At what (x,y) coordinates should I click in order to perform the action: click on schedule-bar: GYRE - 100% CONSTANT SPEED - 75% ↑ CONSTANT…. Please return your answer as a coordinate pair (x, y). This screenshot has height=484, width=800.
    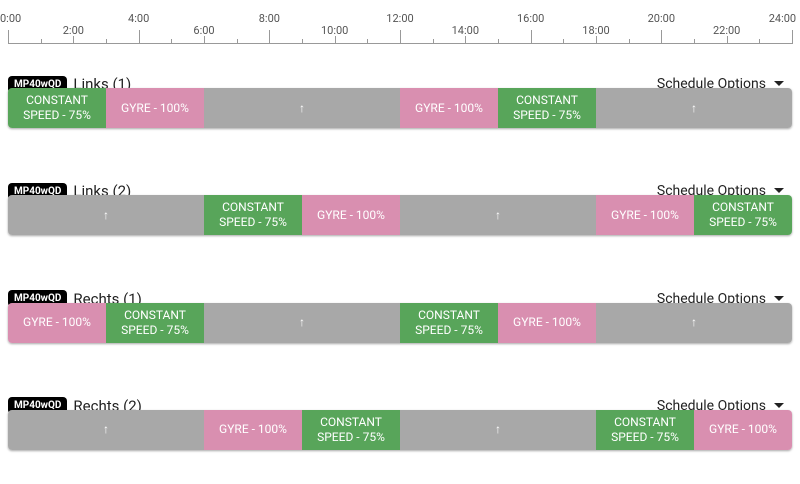
    Looking at the image, I should click on (400, 322).